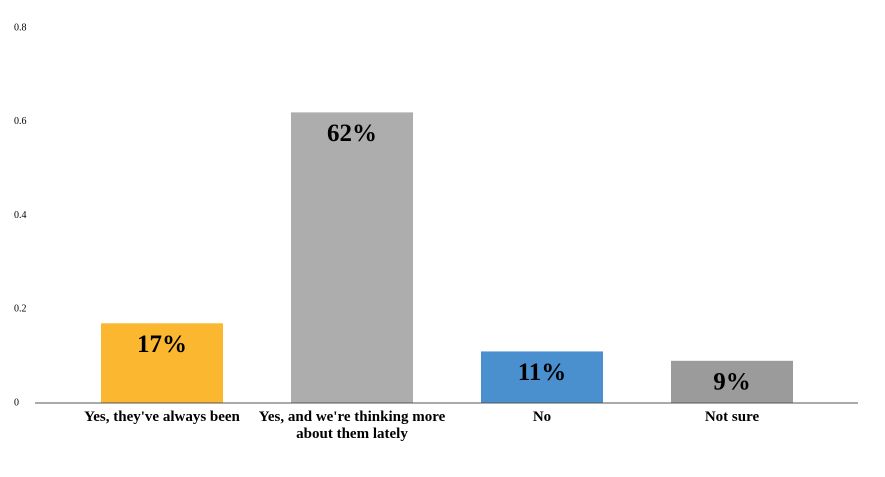 The height and width of the screenshot is (477, 885). Describe the element at coordinates (542, 372) in the screenshot. I see `value-label: 11%` at that location.